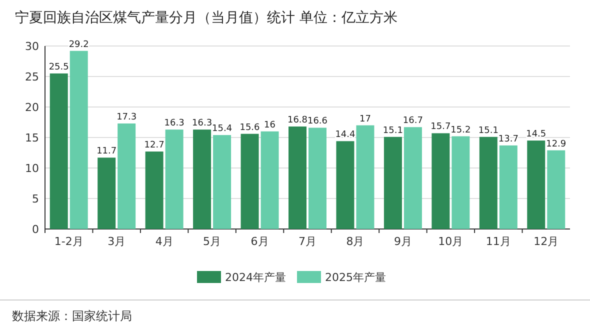 This screenshot has width=590, height=330. I want to click on data-label: 17.3, so click(126, 117).